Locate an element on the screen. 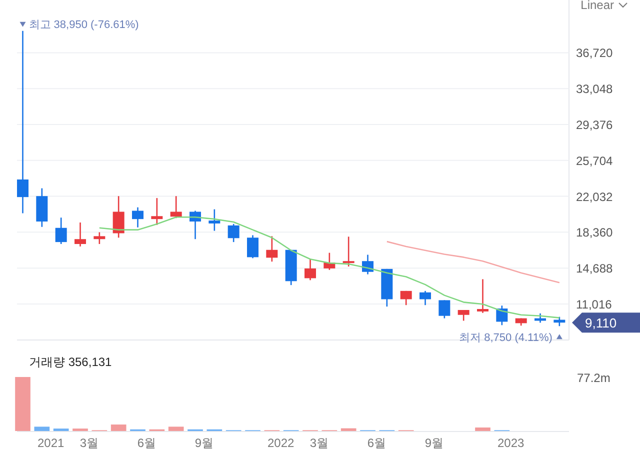  control-scale: Linear is located at coordinates (604, 6).